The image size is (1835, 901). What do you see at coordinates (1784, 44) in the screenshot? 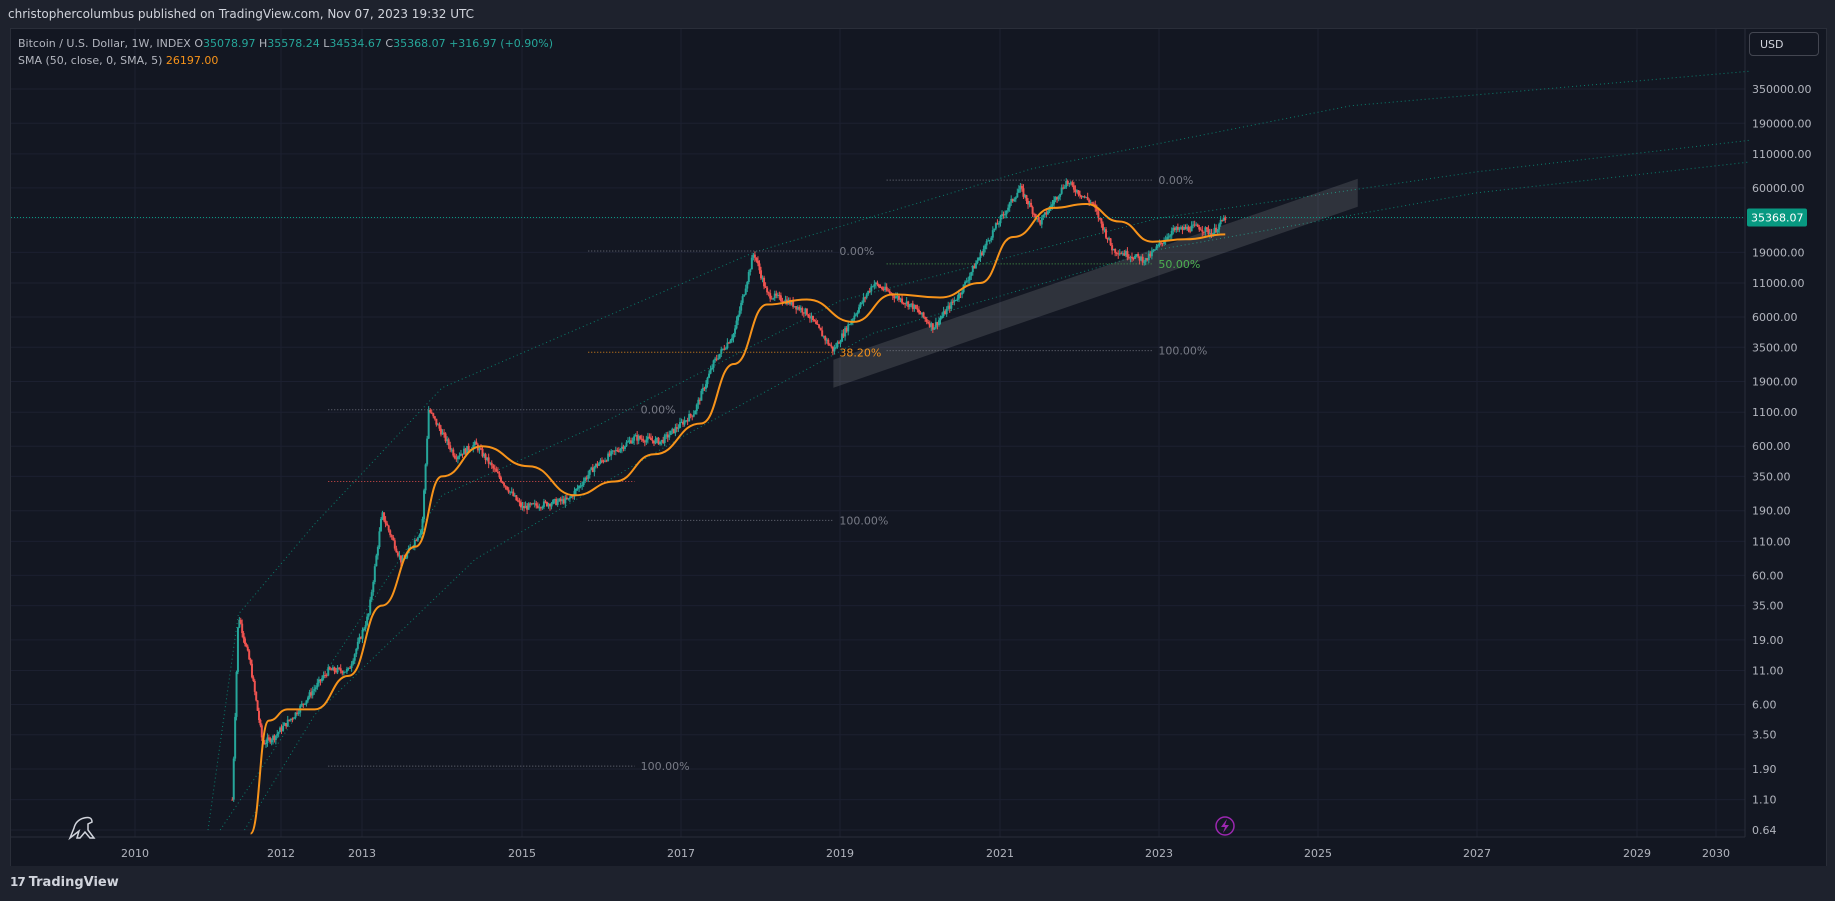
I see `currency-button: USD` at bounding box center [1784, 44].